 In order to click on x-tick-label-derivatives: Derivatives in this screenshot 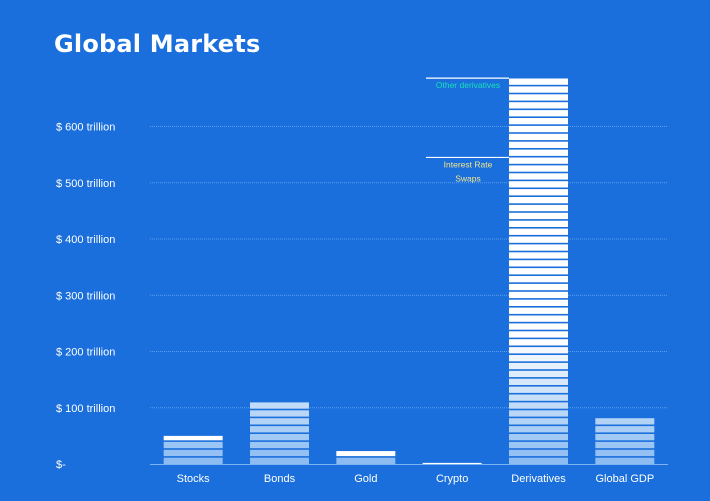, I will do `click(538, 479)`.